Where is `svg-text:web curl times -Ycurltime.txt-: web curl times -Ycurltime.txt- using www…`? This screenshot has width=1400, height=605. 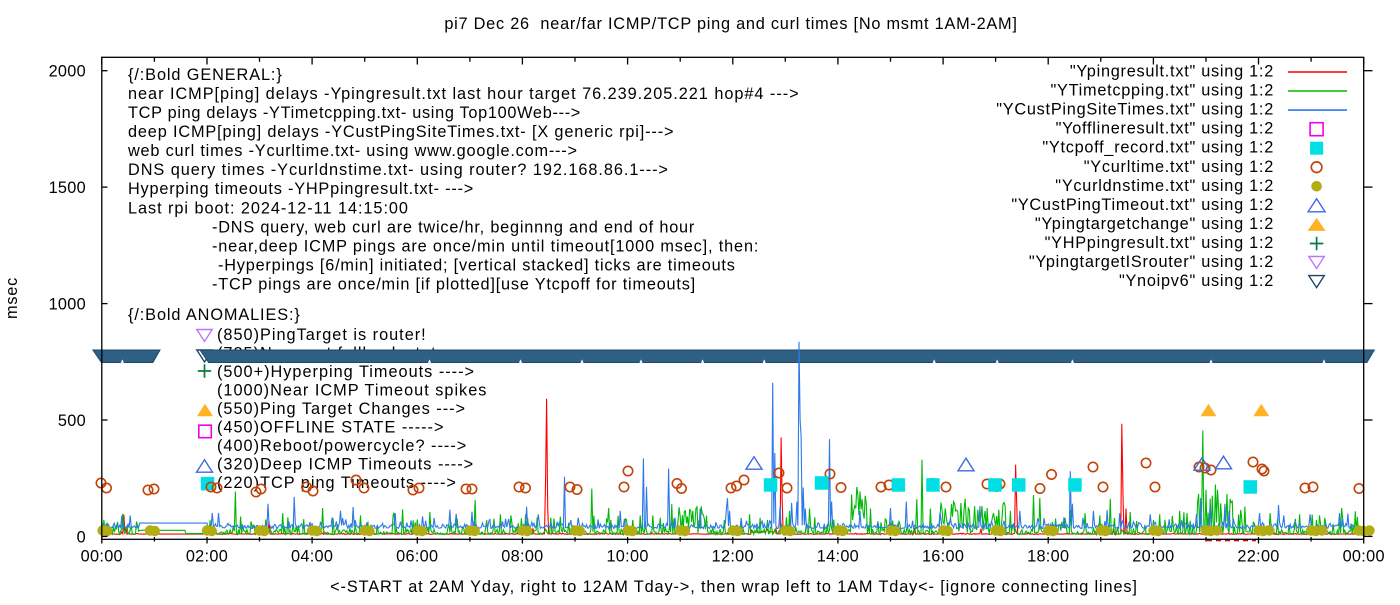
svg-text:web curl times -Ycurltime.txt-: web curl times -Ycurltime.txt- using www… is located at coordinates (352, 151).